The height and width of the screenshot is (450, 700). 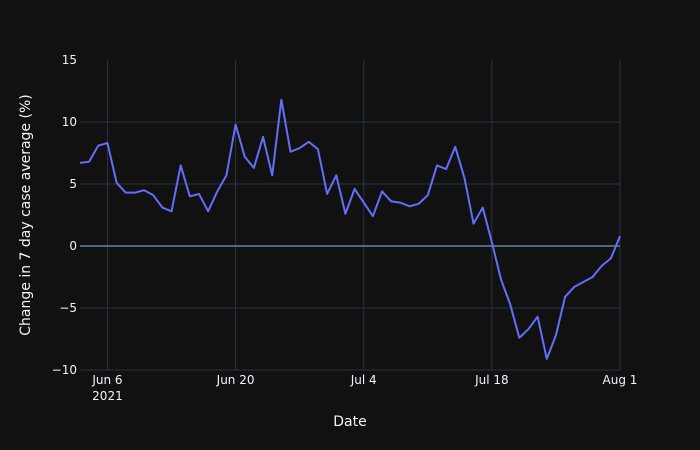 I want to click on y-tick-label: −10, so click(x=64, y=370).